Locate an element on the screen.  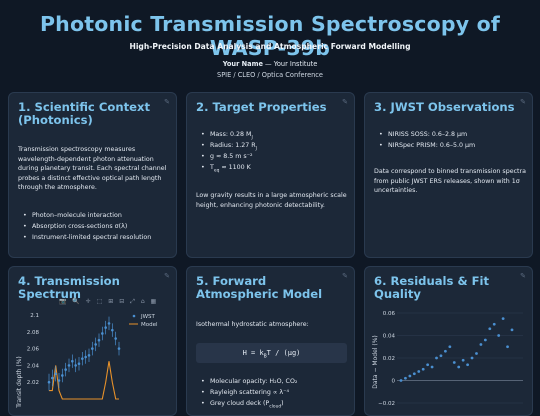
y-tick-label: 2.06 is located at coordinates (33, 350).